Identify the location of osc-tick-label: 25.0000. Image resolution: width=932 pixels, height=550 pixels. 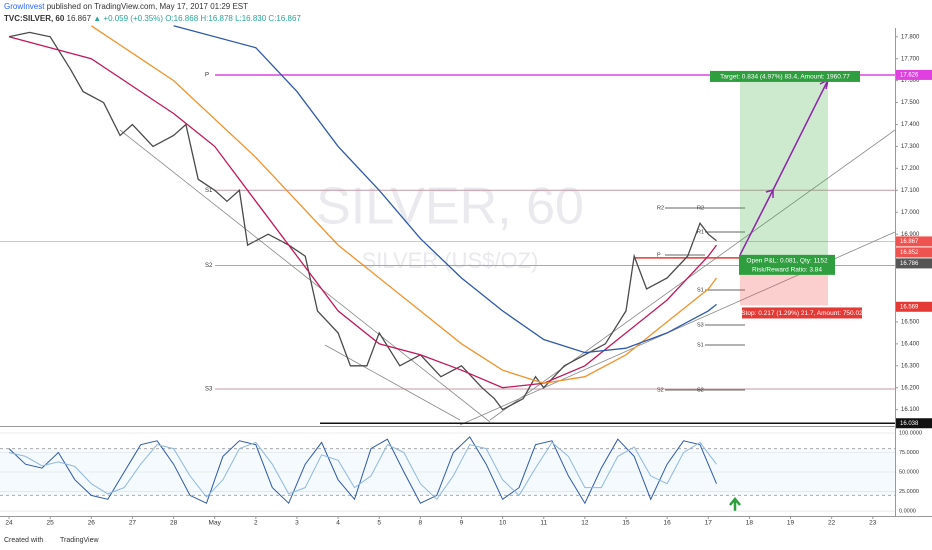
(909, 492).